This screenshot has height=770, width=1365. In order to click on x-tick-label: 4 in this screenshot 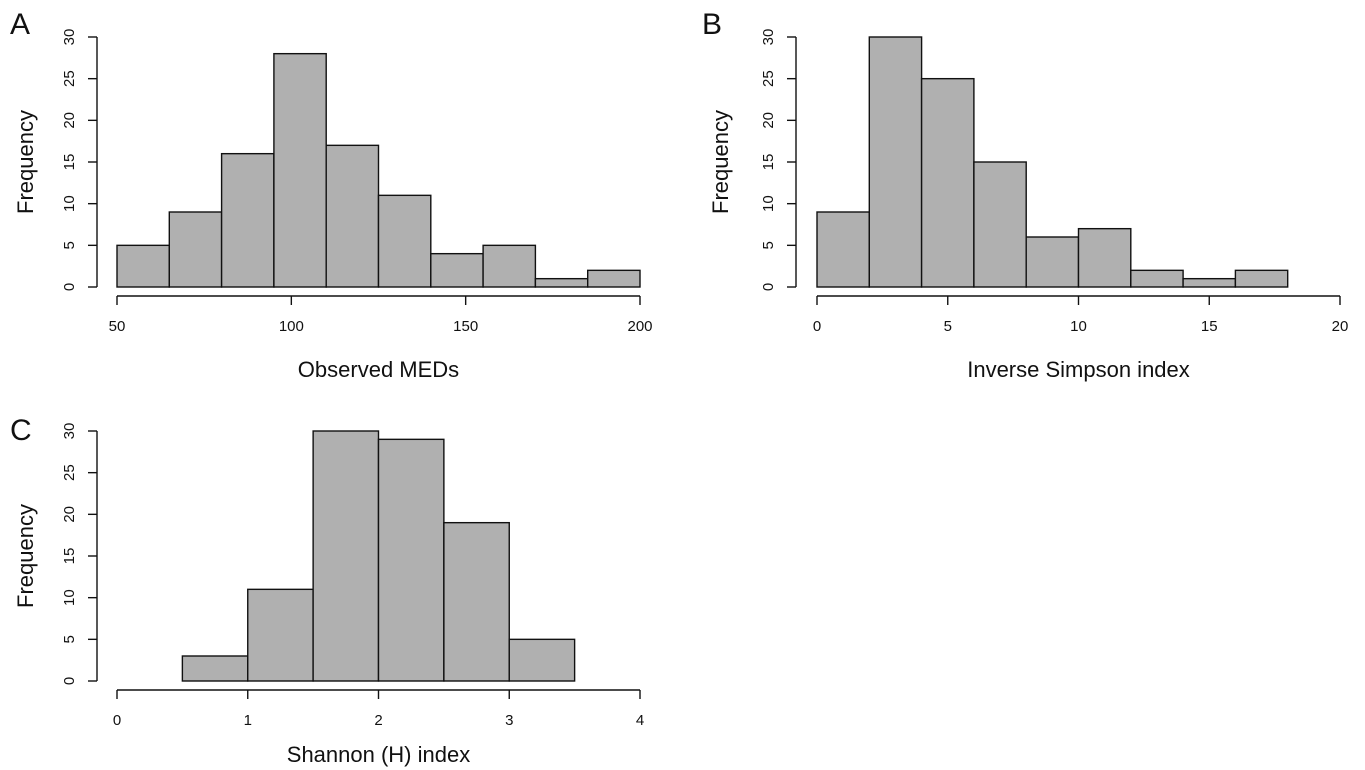, I will do `click(640, 720)`.